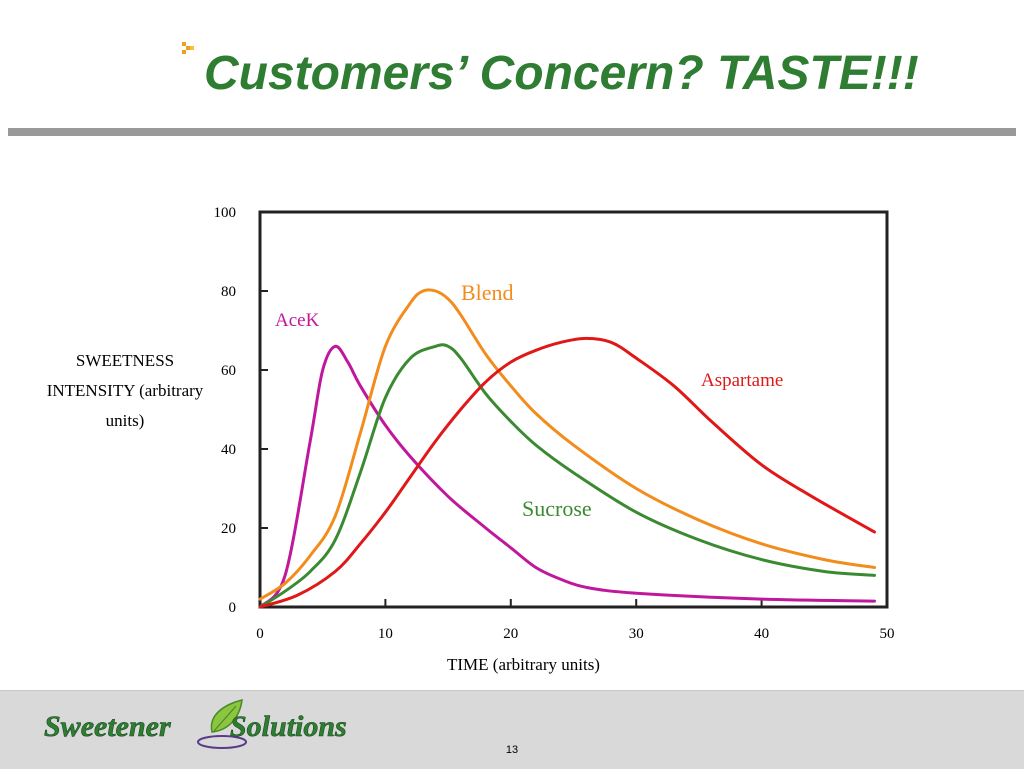  What do you see at coordinates (523, 664) in the screenshot?
I see `x-axis-label: TIME (arbitrary units)` at bounding box center [523, 664].